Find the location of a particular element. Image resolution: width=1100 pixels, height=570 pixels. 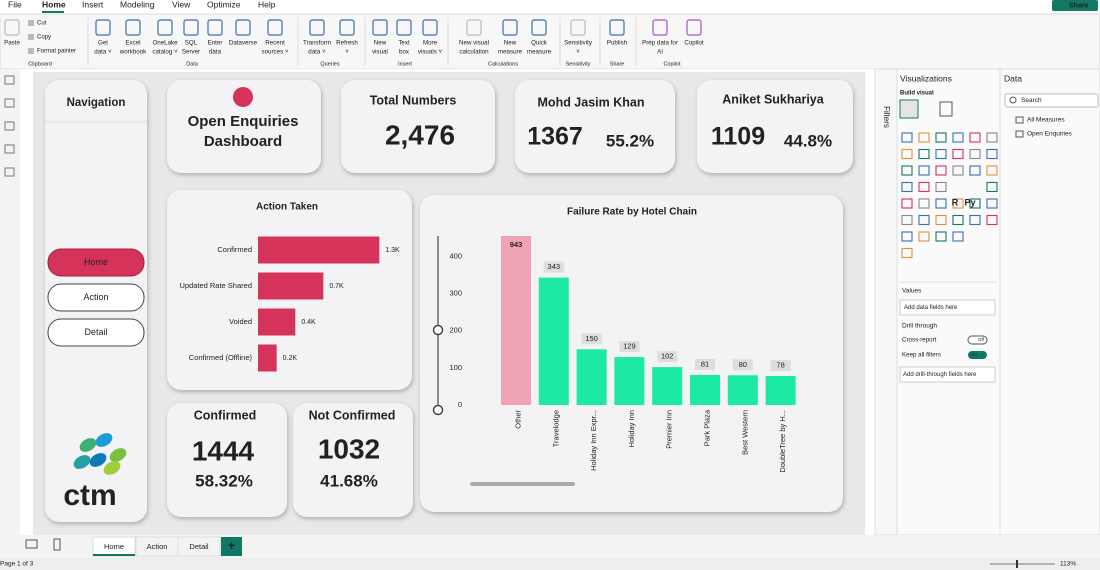

share-label: Share is located at coordinates (1079, 5).